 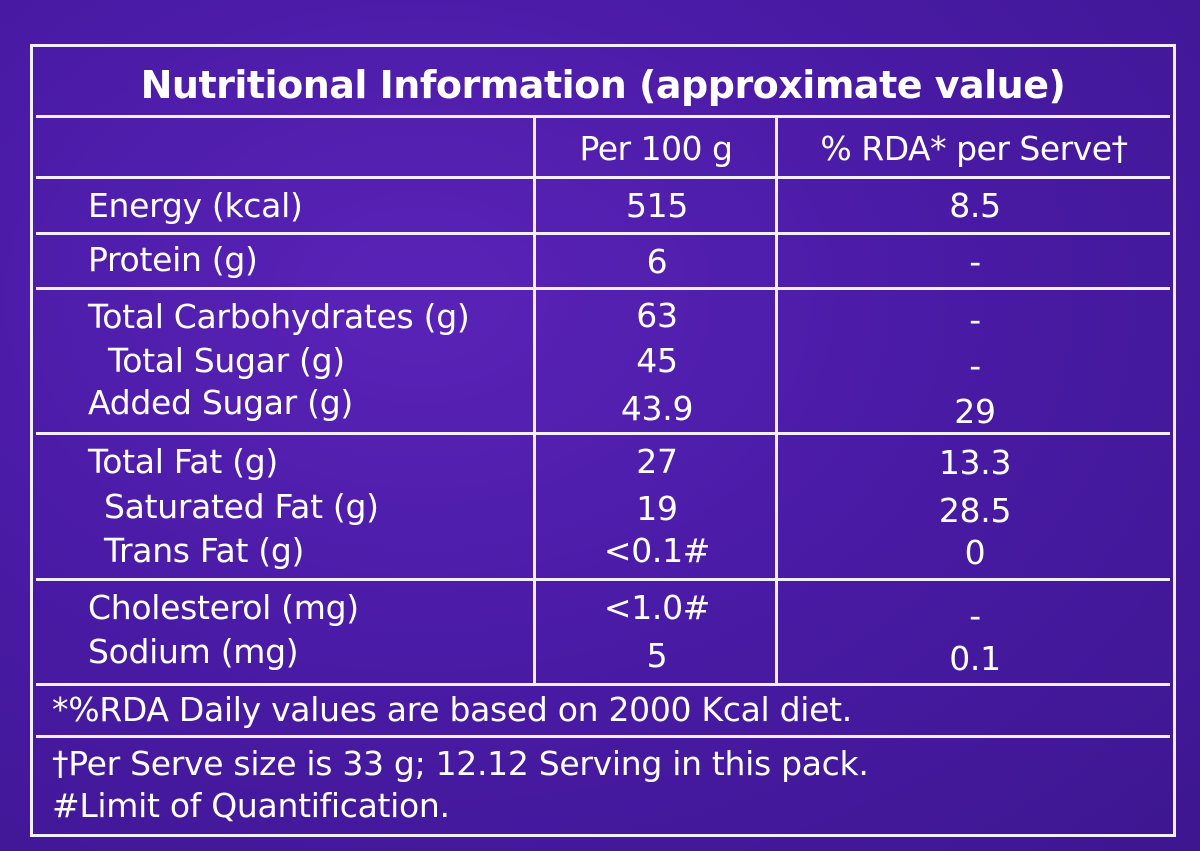 What do you see at coordinates (193, 651) in the screenshot?
I see `nutrient-name: Sodium (mg)` at bounding box center [193, 651].